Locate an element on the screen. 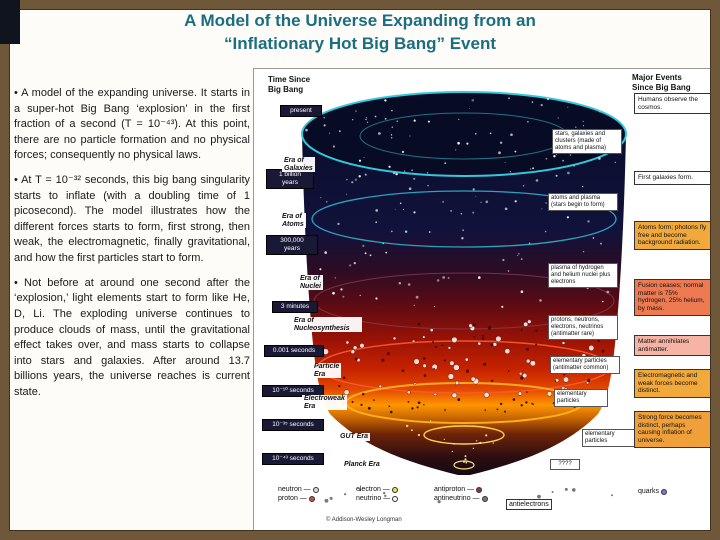 The height and width of the screenshot is (540, 720). era-atoms: Era of Atoms is located at coordinates (293, 221).